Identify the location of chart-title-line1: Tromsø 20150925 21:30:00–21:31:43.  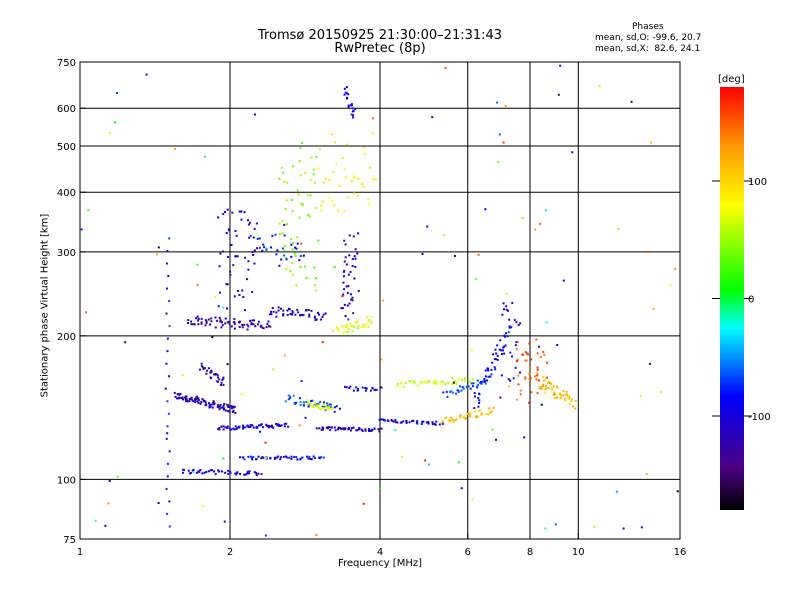
(380, 35).